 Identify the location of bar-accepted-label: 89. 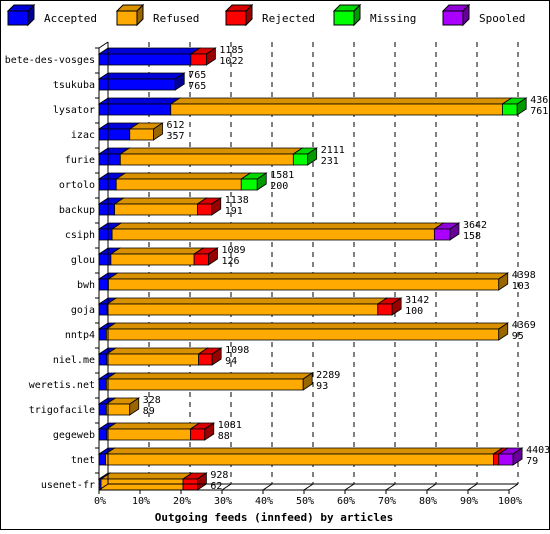
(149, 411).